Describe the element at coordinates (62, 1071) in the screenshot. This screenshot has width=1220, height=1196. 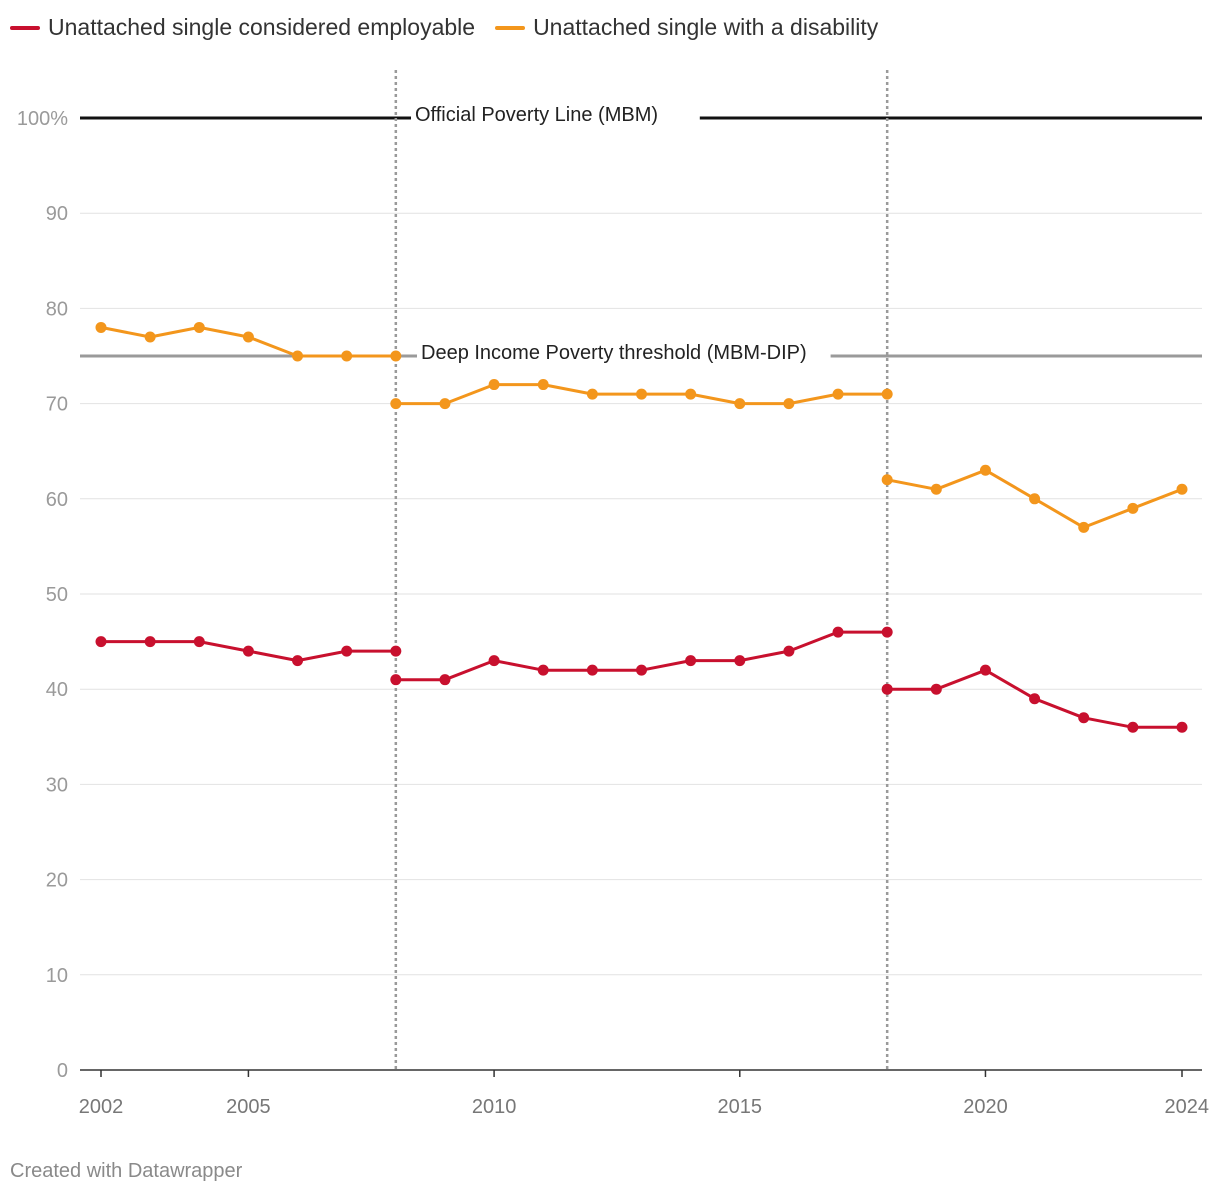
I see `y-tick-label-0: 0` at that location.